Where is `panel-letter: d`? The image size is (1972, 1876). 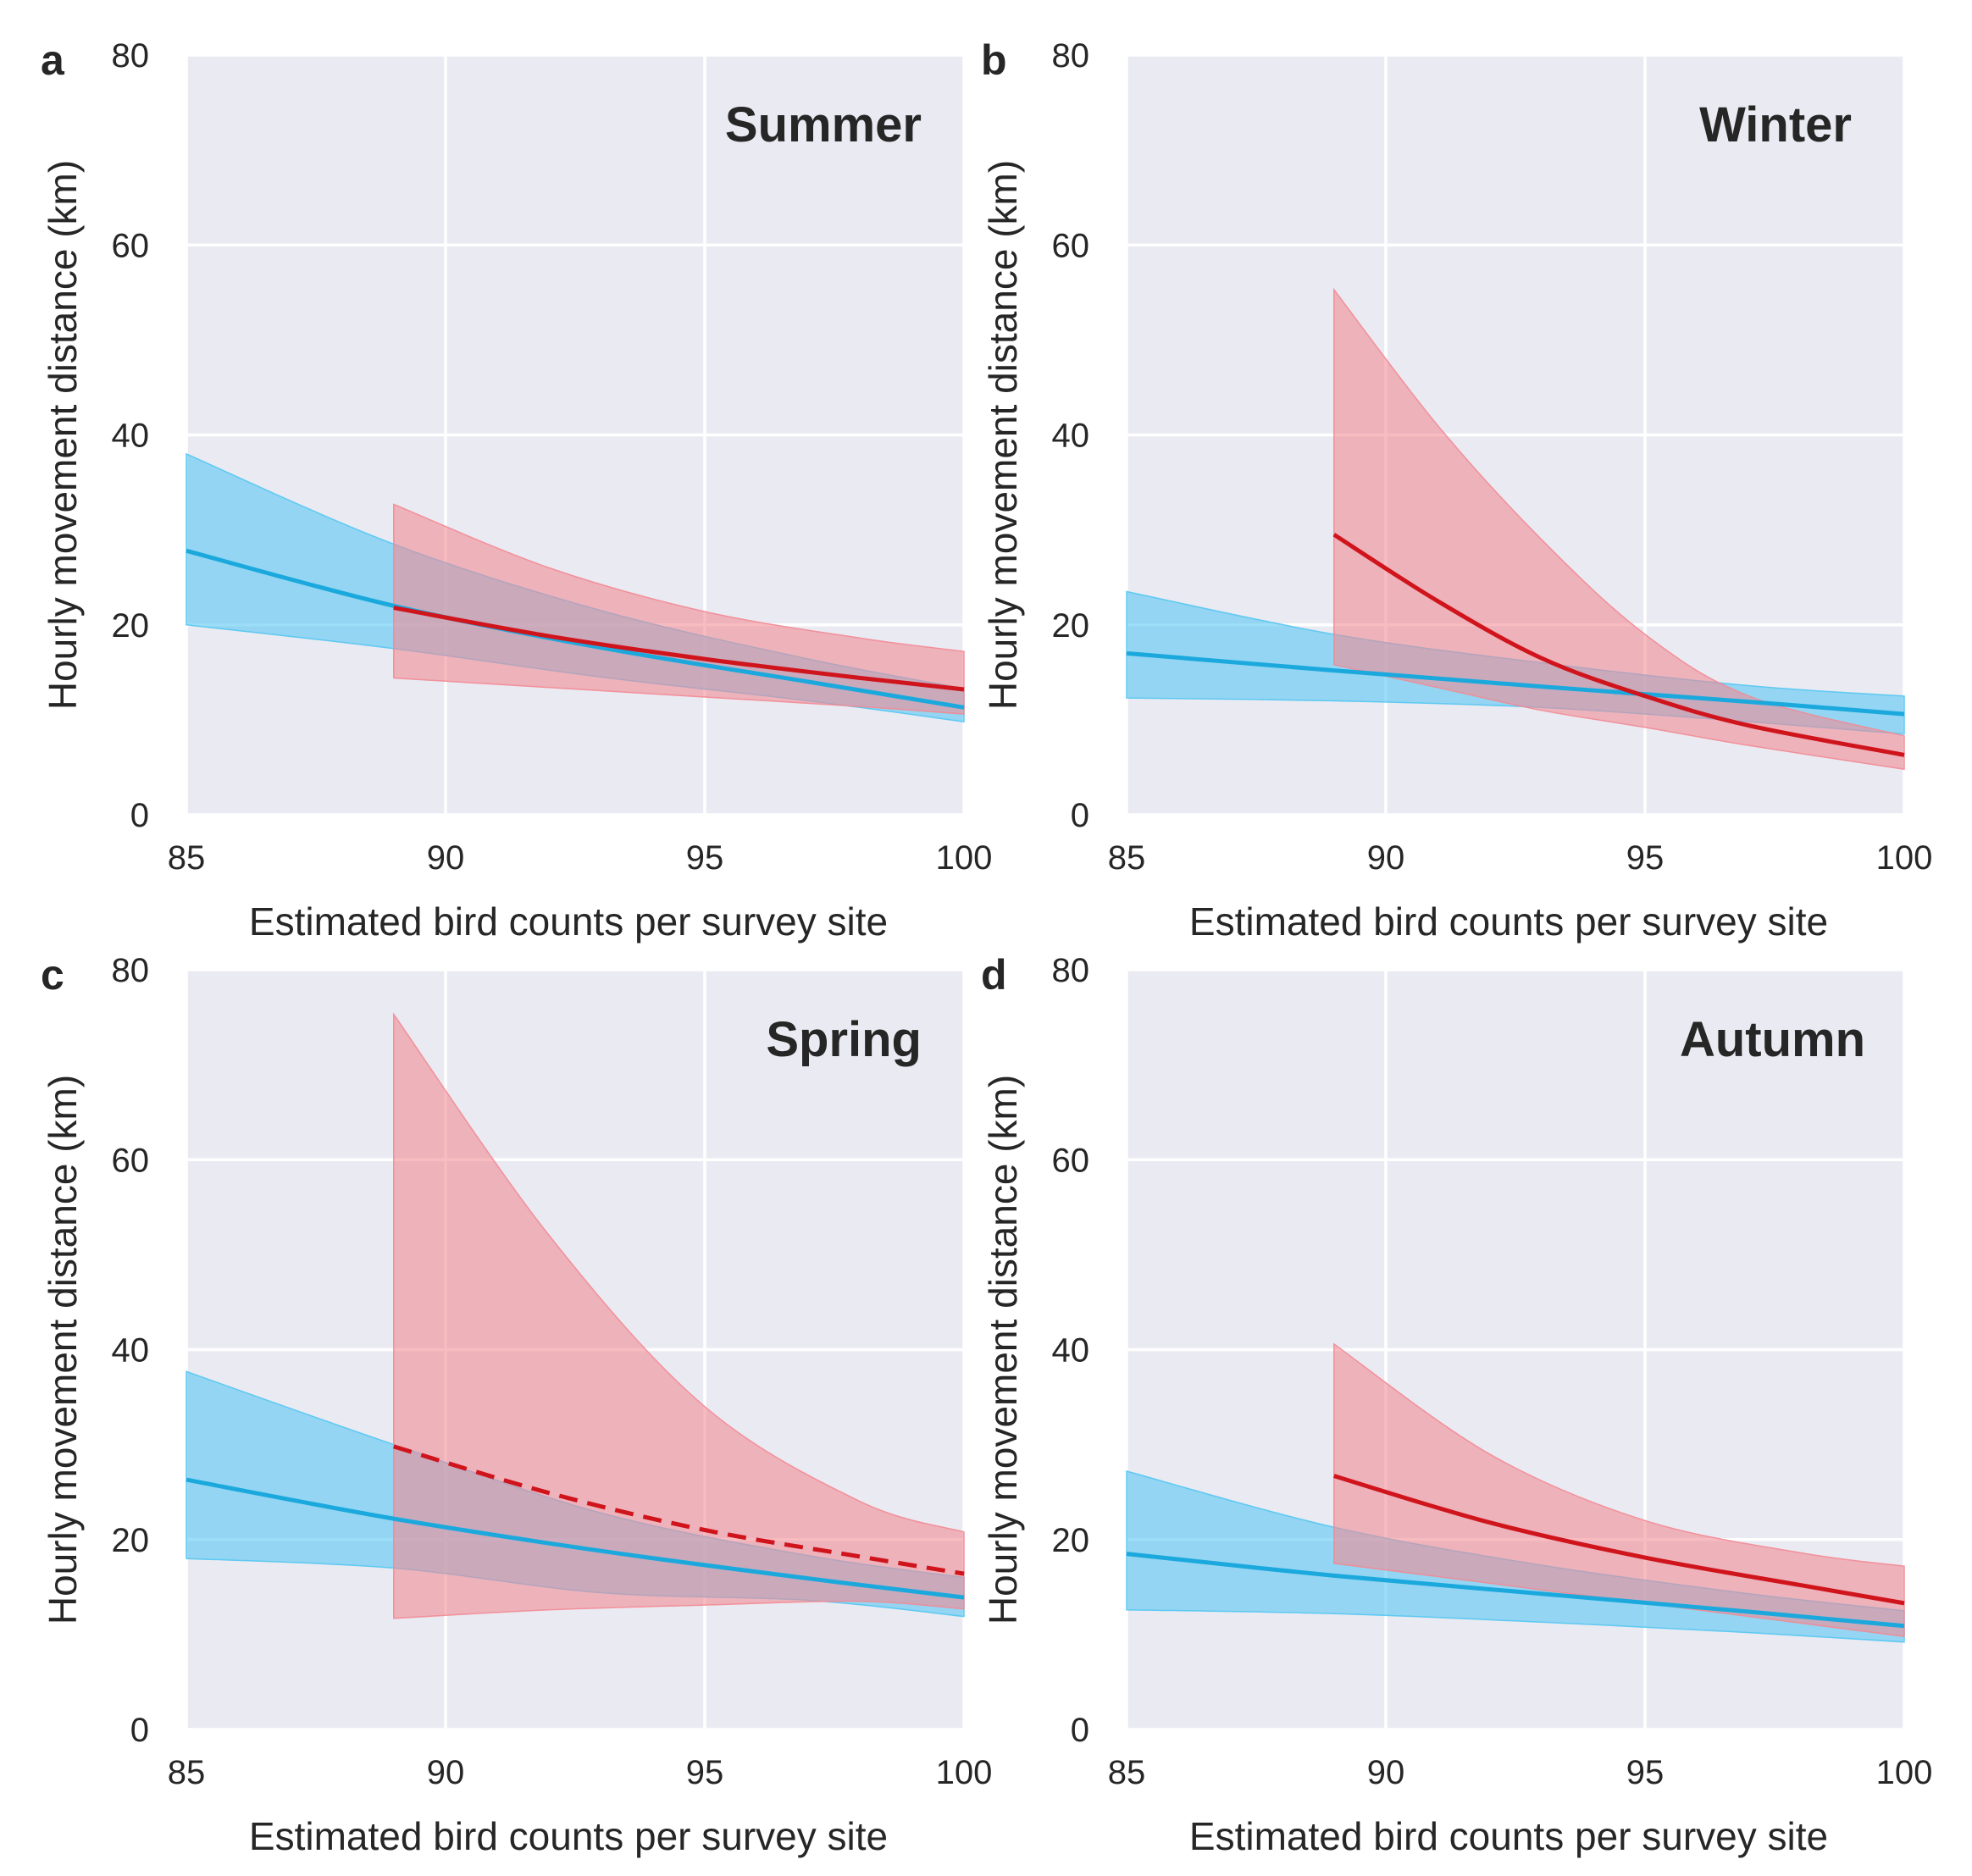
panel-letter: d is located at coordinates (994, 975).